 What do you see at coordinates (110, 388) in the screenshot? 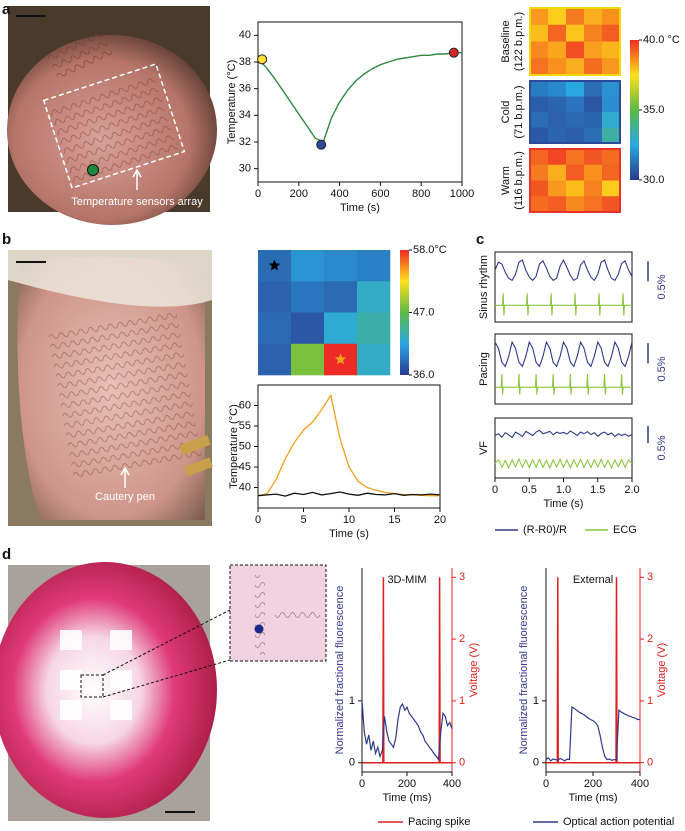
I see `photo-b` at bounding box center [110, 388].